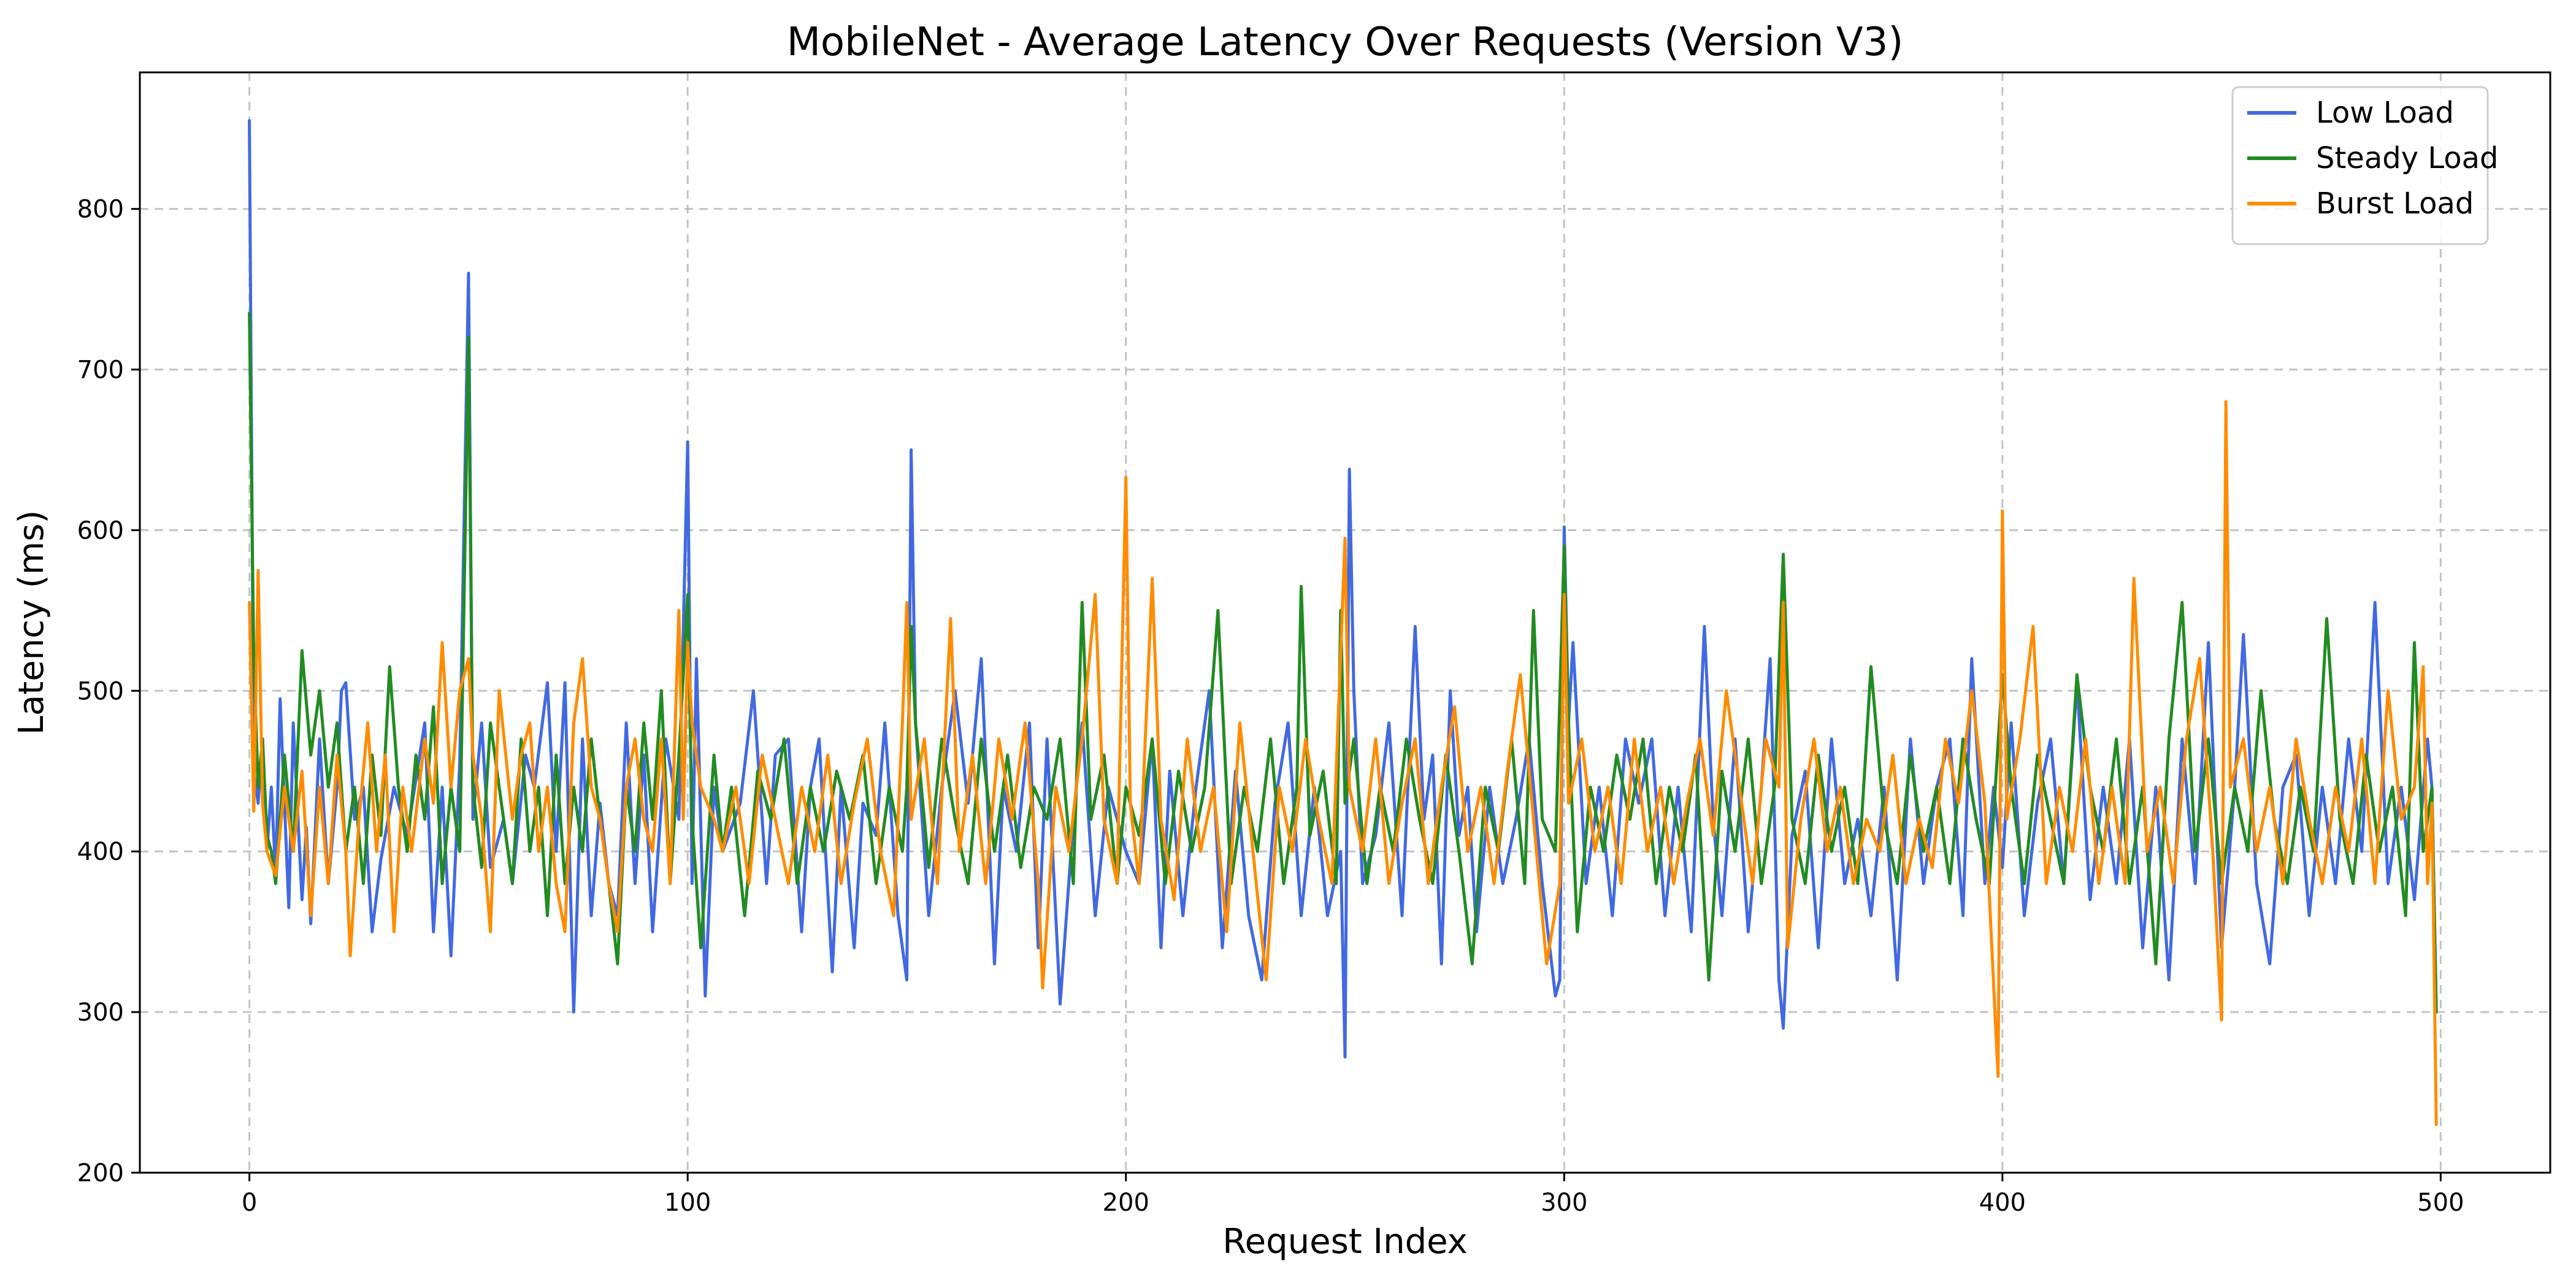  What do you see at coordinates (100, 1013) in the screenshot?
I see `y-tick-label: 300` at bounding box center [100, 1013].